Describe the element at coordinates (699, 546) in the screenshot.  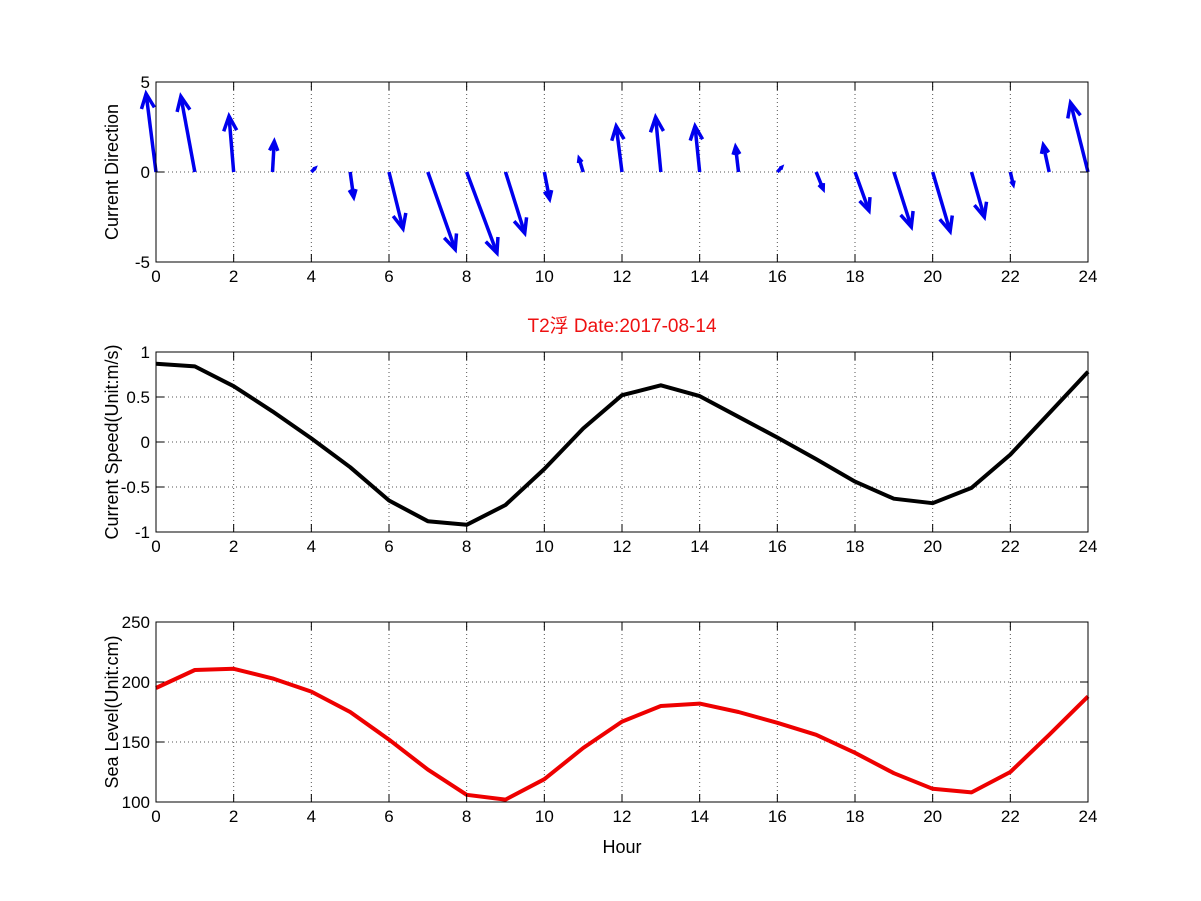
I see `current-speed-xtick-label: 14` at that location.